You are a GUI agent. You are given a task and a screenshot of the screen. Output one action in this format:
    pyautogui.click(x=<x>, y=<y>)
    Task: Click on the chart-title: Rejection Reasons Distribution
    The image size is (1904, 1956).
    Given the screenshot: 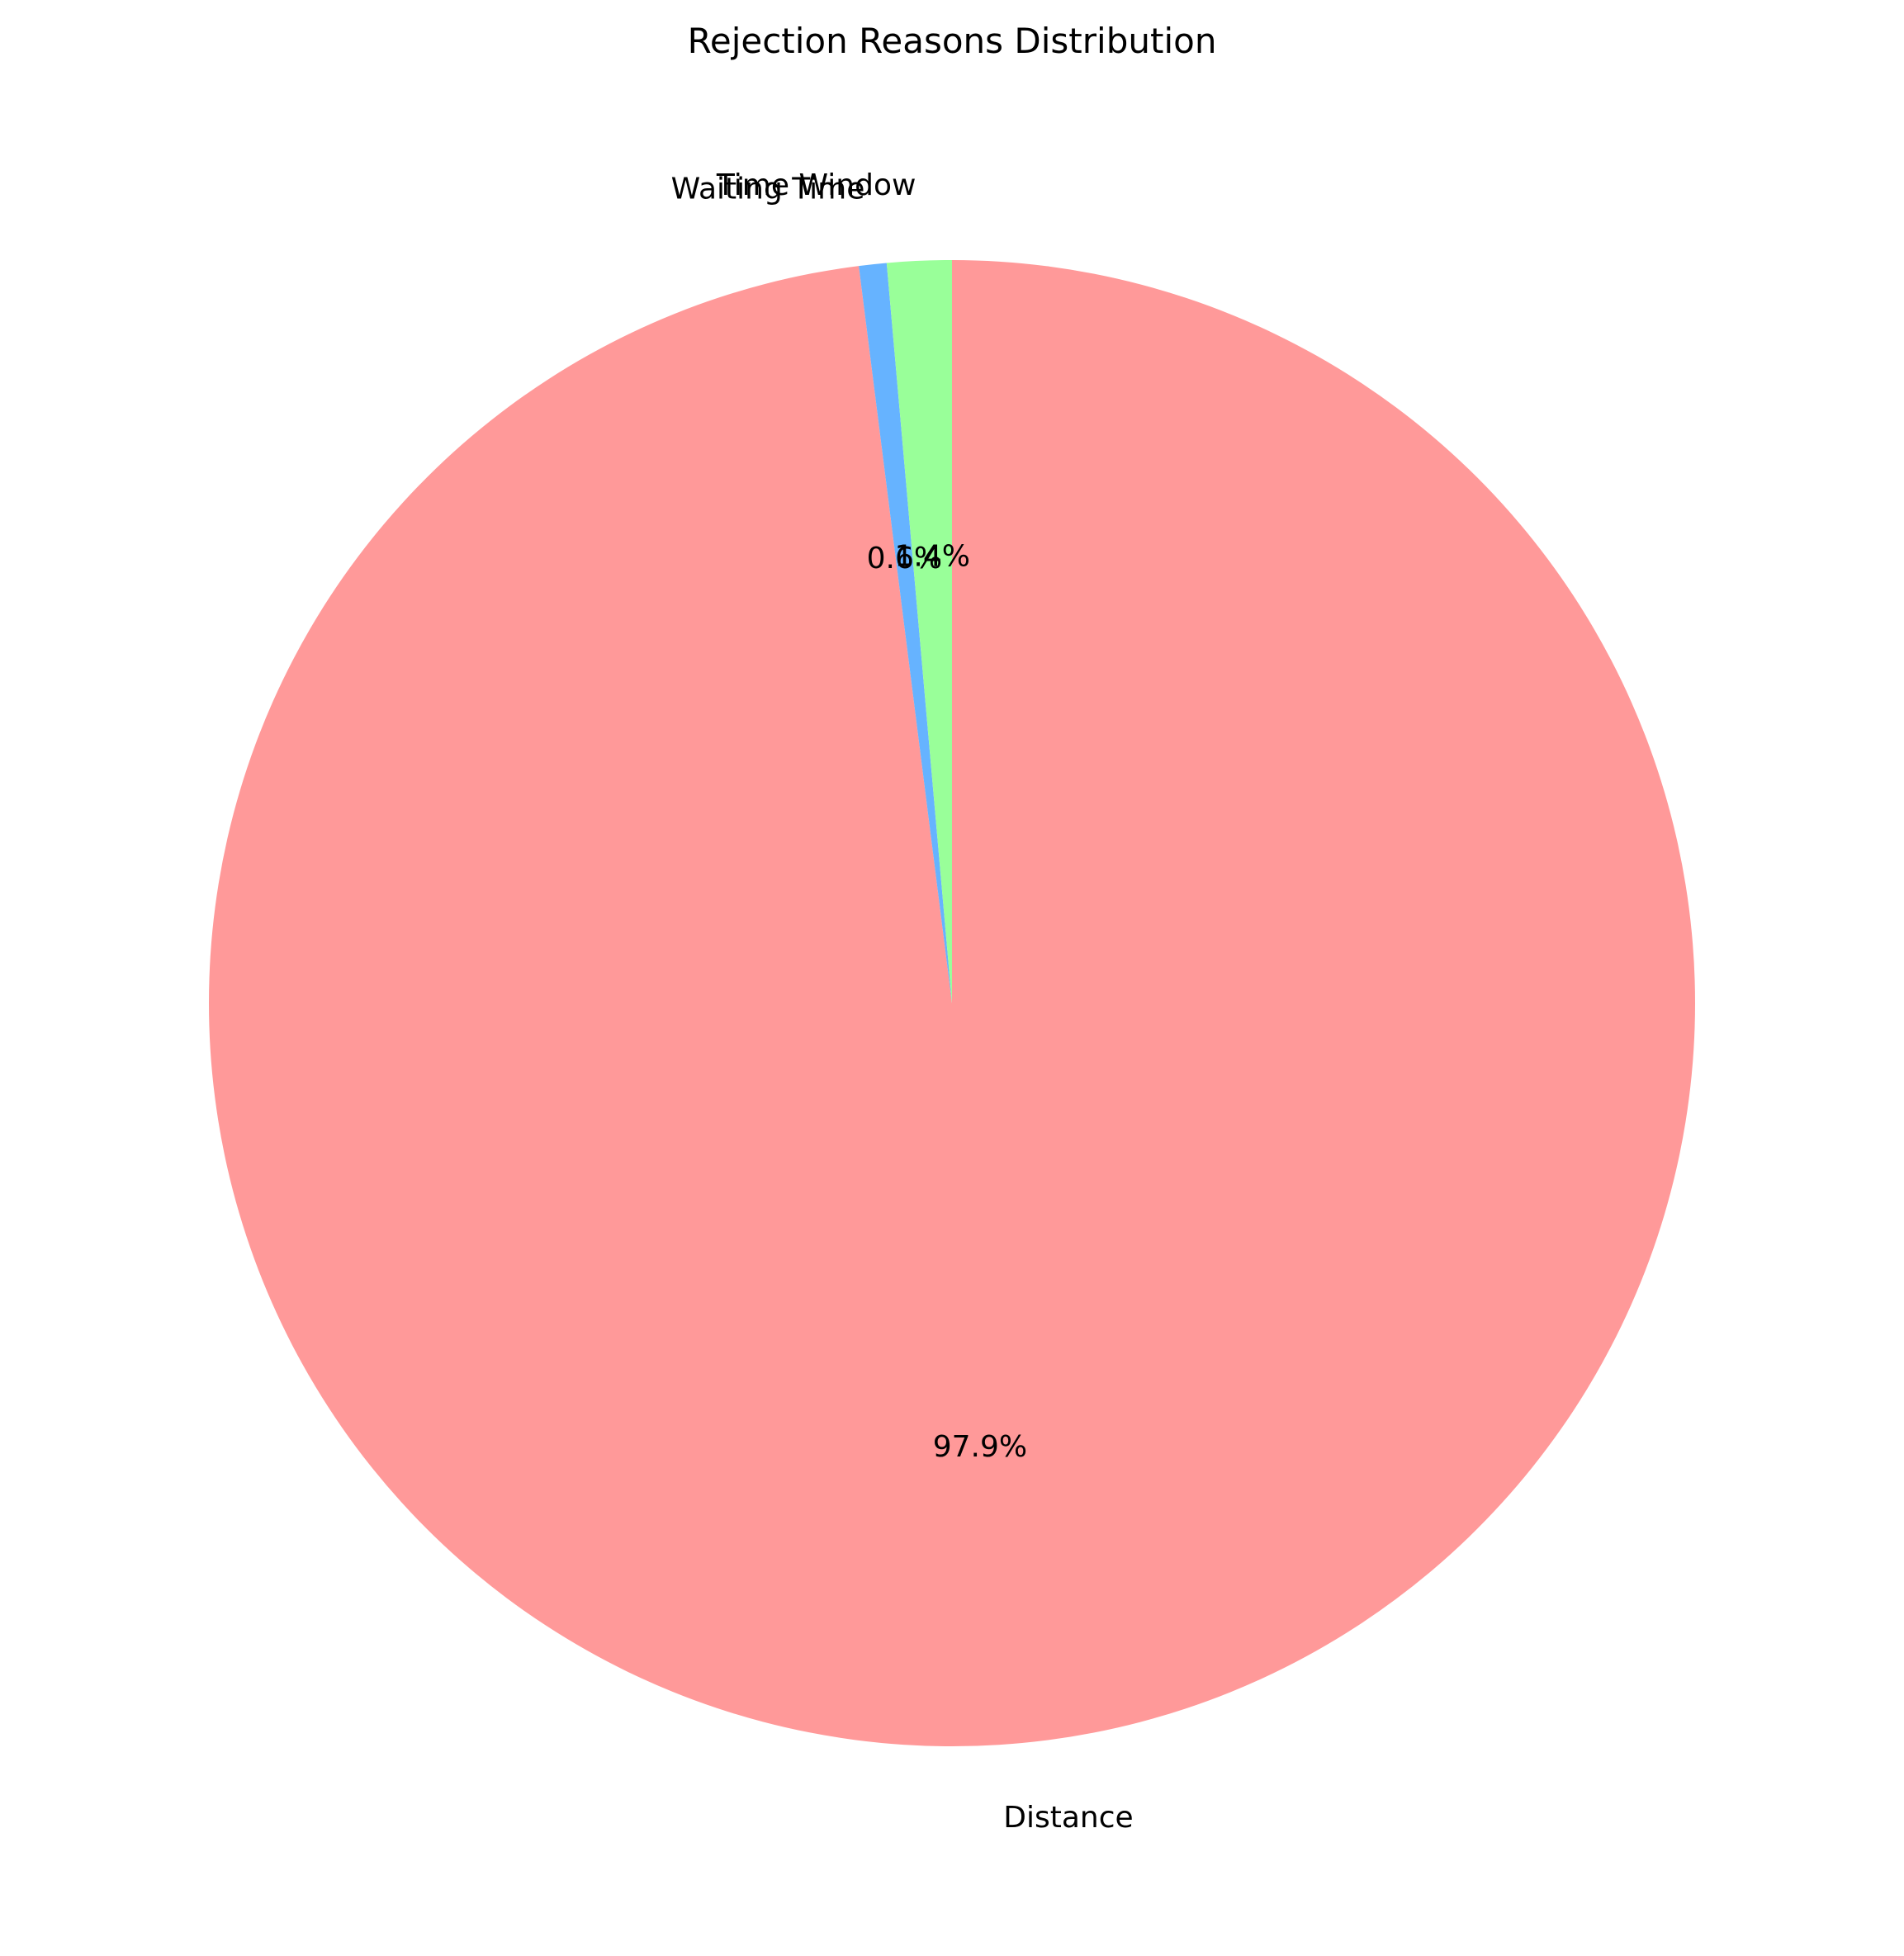 What is the action you would take?
    pyautogui.click(x=952, y=41)
    